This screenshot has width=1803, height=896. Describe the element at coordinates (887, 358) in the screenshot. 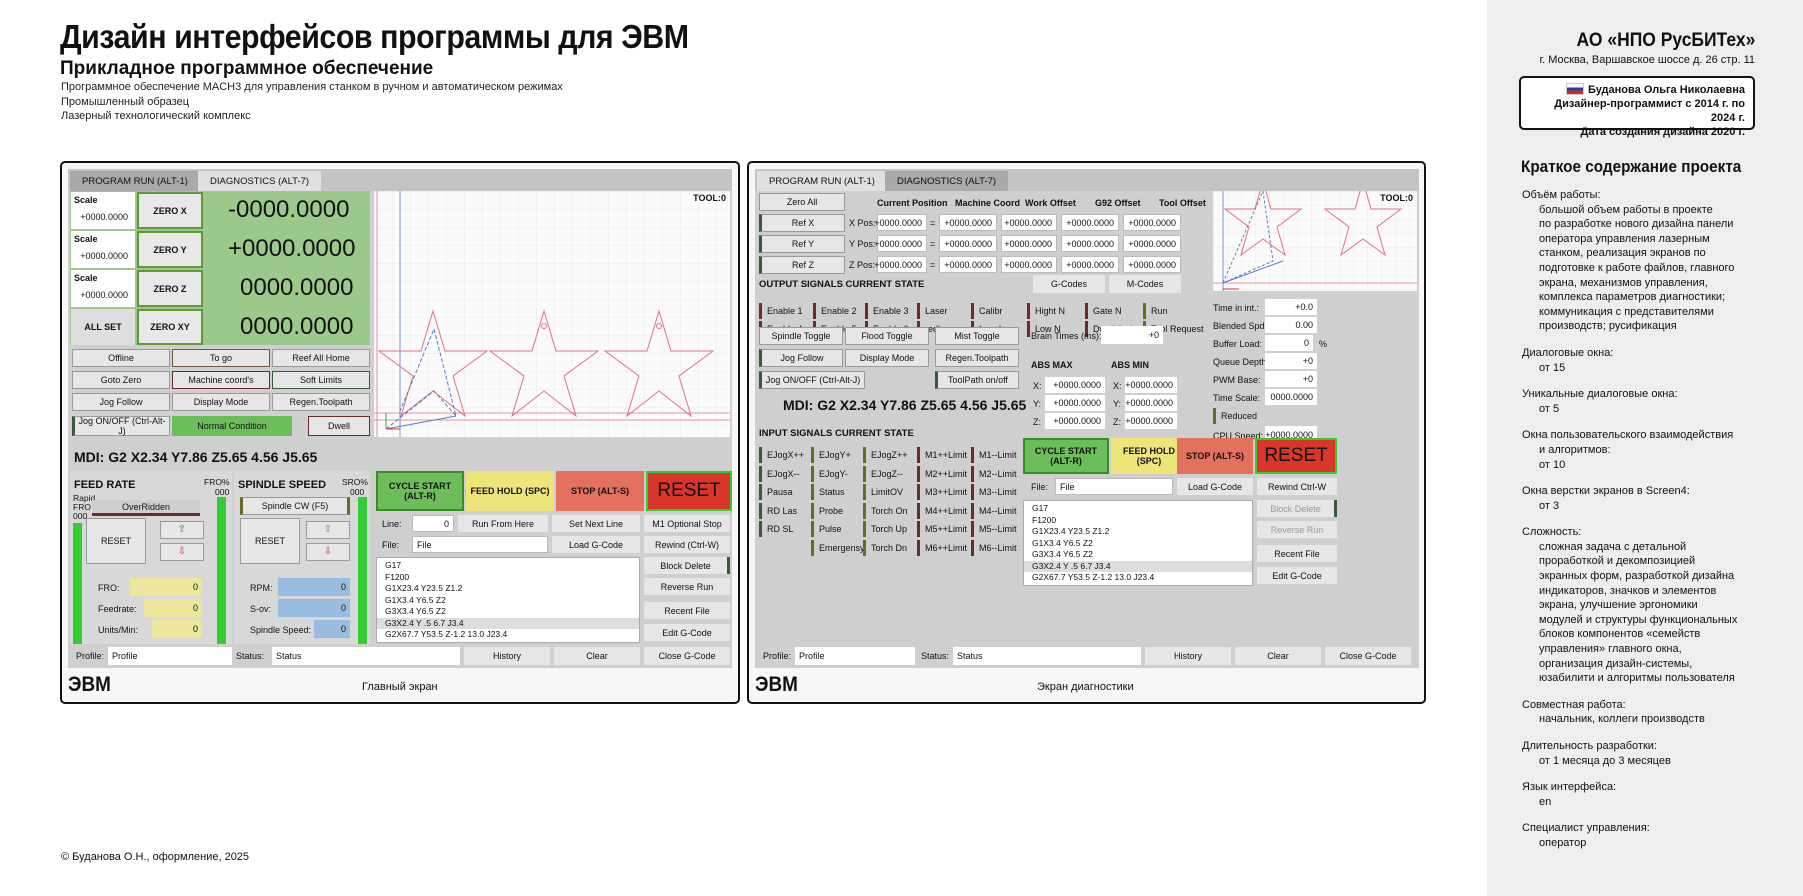

I see `toggle-button: Display Mode` at that location.